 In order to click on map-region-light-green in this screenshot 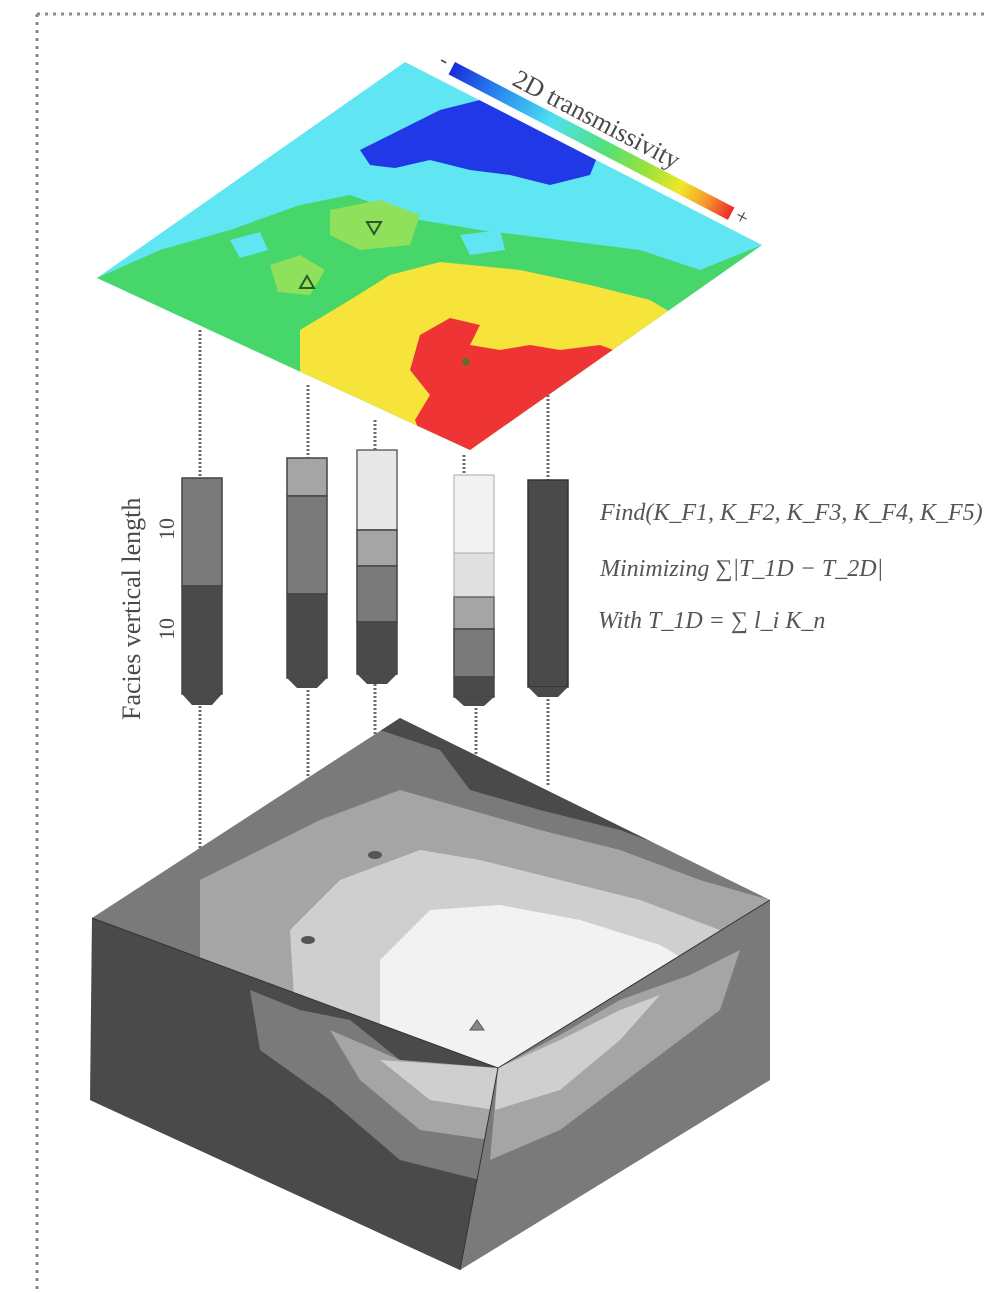, I will do `click(375, 225)`.